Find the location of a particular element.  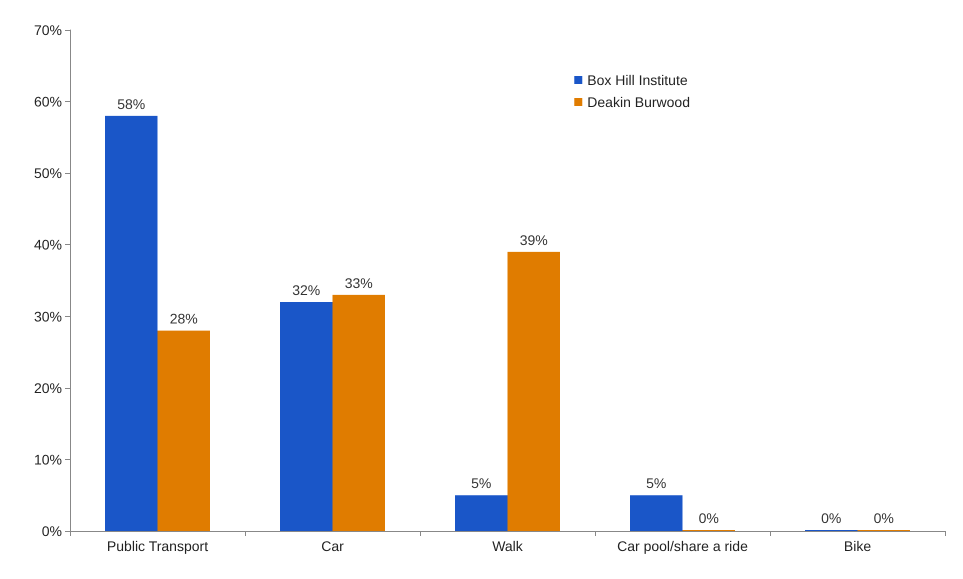

y-tick-label: 20% is located at coordinates (48, 388).